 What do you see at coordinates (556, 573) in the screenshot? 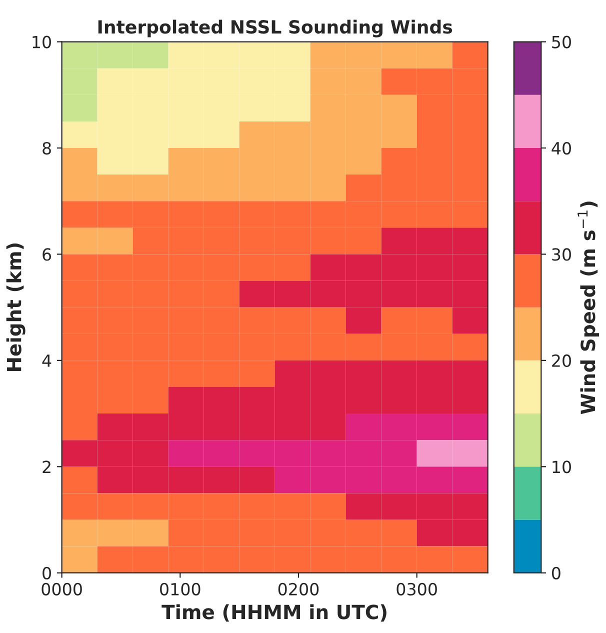
I see `color-bar-label: 0` at bounding box center [556, 573].